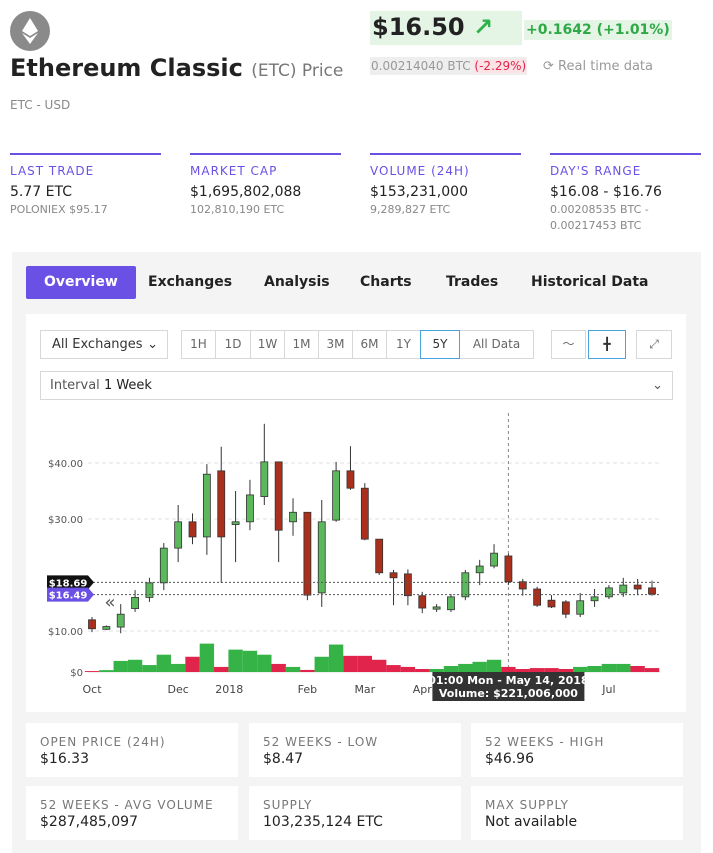  What do you see at coordinates (508, 680) in the screenshot?
I see `tooltip-time: 01:00 Mon - May 14, 2018` at bounding box center [508, 680].